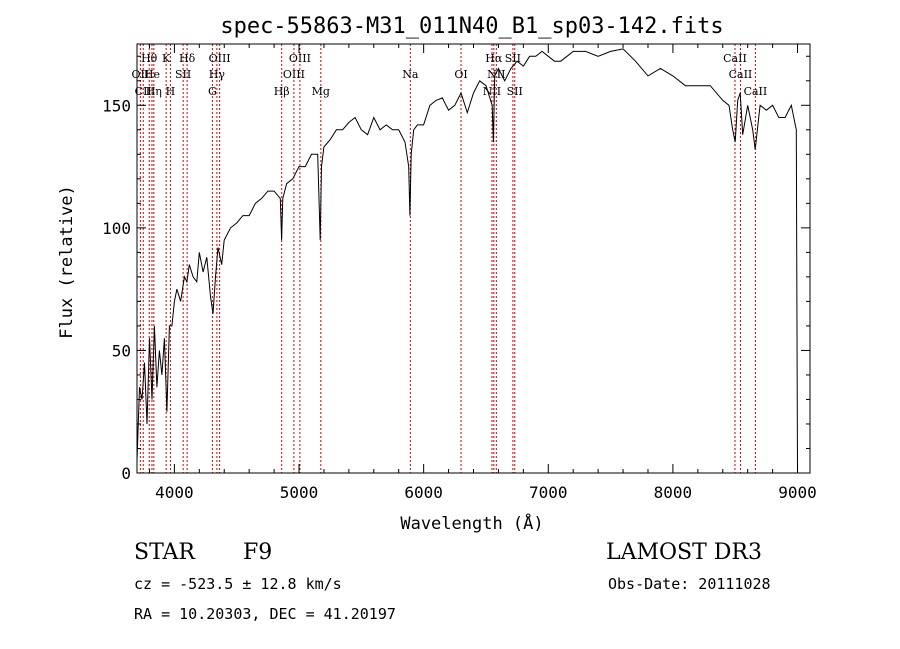 This screenshot has height=649, width=900. I want to click on chart-title: spec-55863-M31_011N40_B1_sp03-142.fits, so click(471, 26).